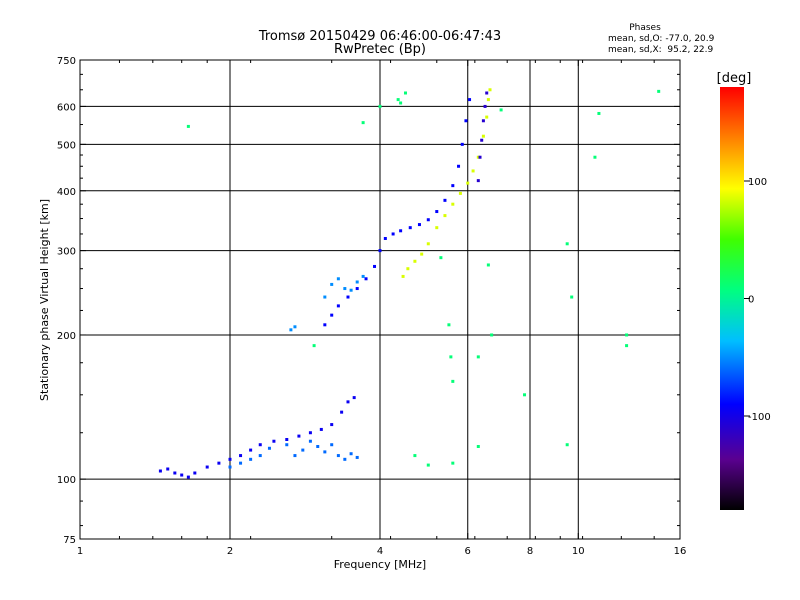  I want to click on x-tick-label: 16, so click(680, 551).